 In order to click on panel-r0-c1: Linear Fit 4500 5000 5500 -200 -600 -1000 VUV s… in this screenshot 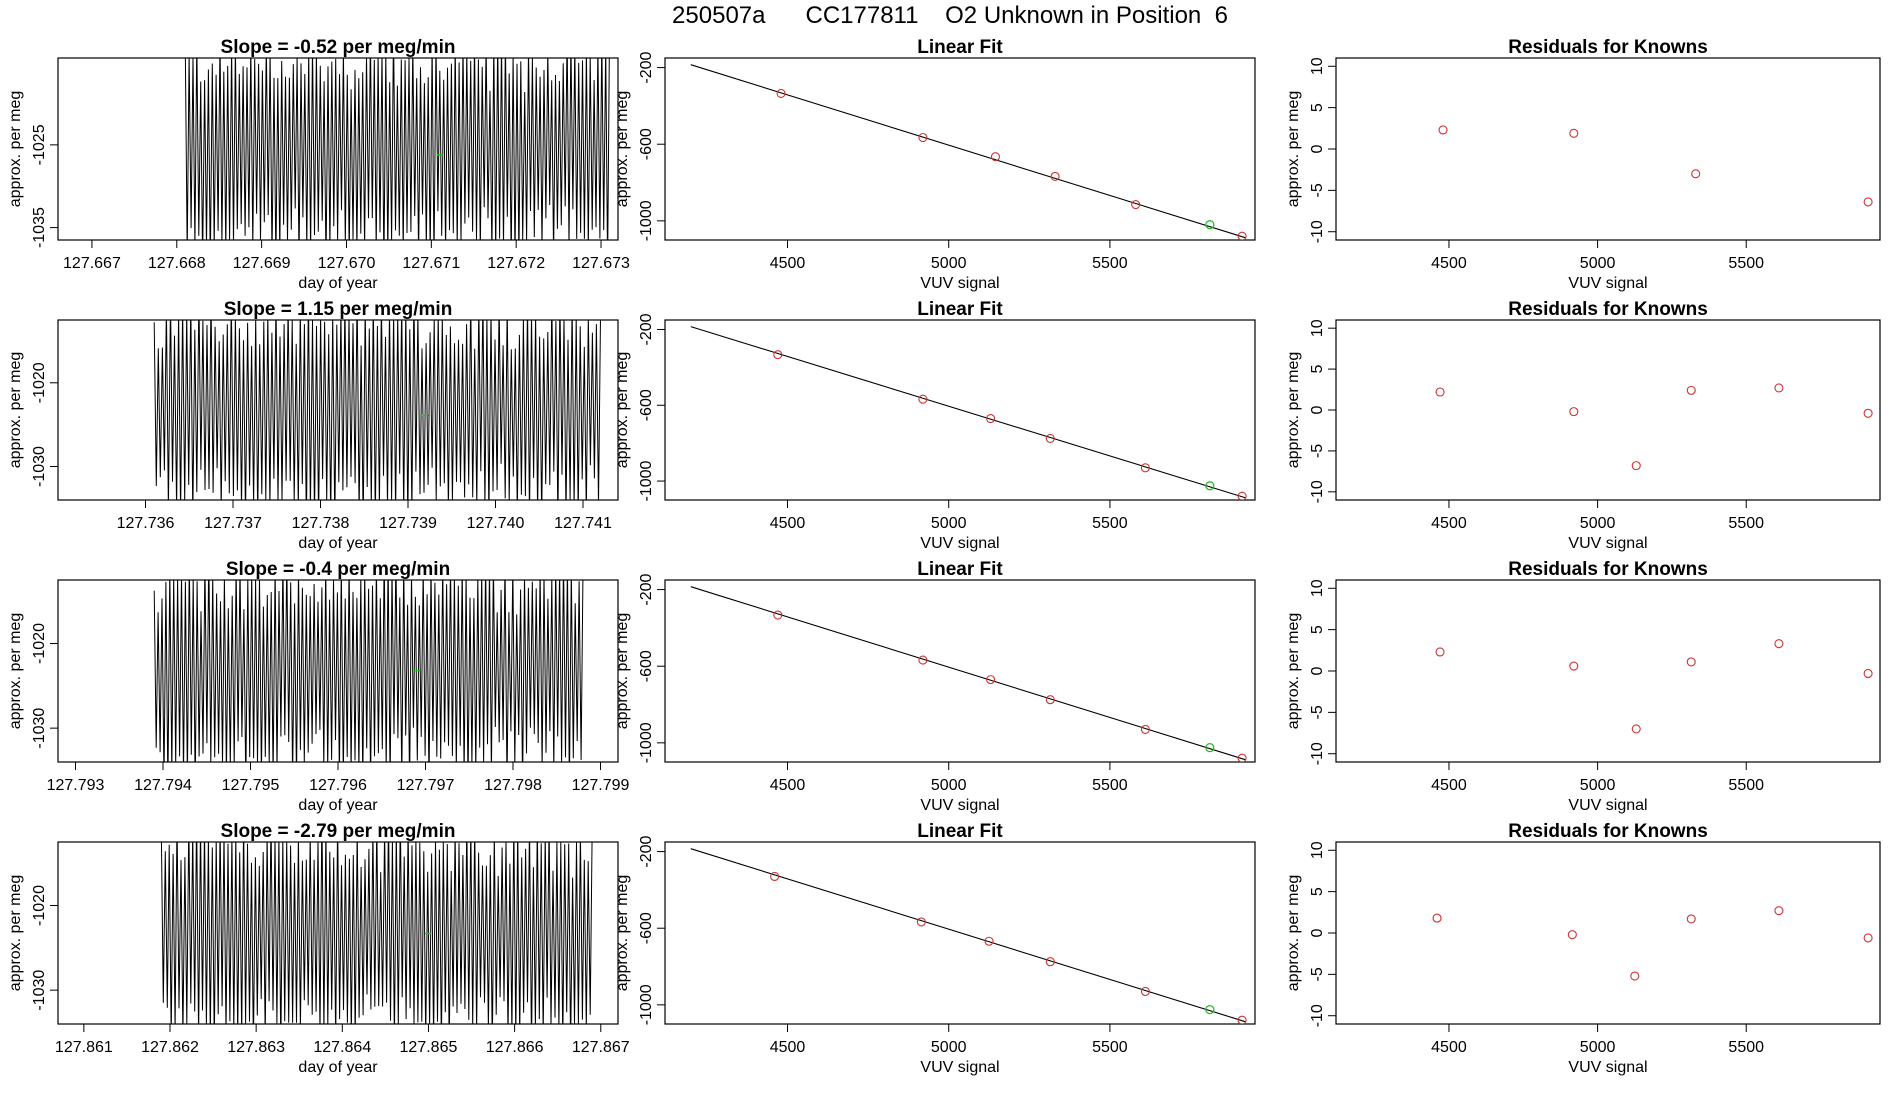, I will do `click(935, 164)`.